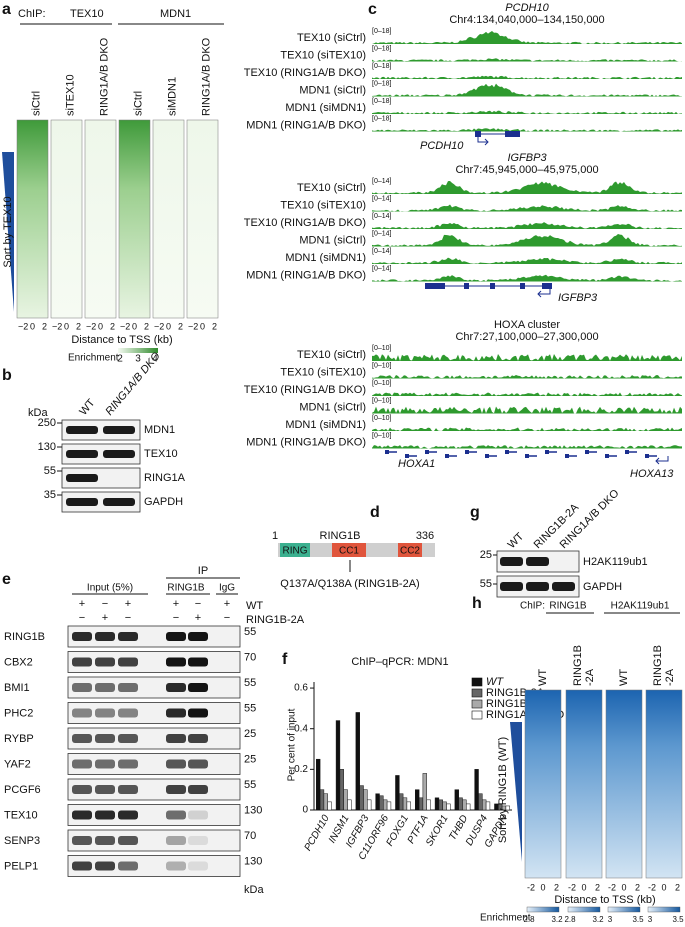 The image size is (685, 927). What do you see at coordinates (527, 325) in the screenshot?
I see `locus-title: HOXA cluster` at bounding box center [527, 325].